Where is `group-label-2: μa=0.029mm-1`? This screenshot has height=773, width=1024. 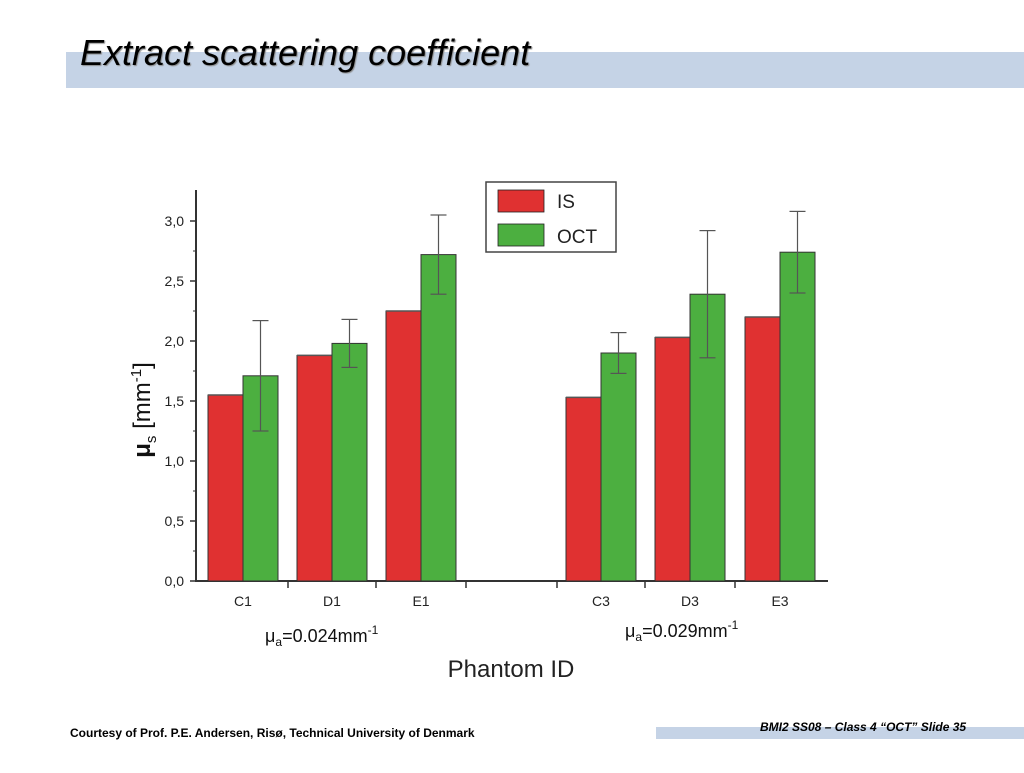
group-label-2: μa=0.029mm-1 is located at coordinates (682, 631).